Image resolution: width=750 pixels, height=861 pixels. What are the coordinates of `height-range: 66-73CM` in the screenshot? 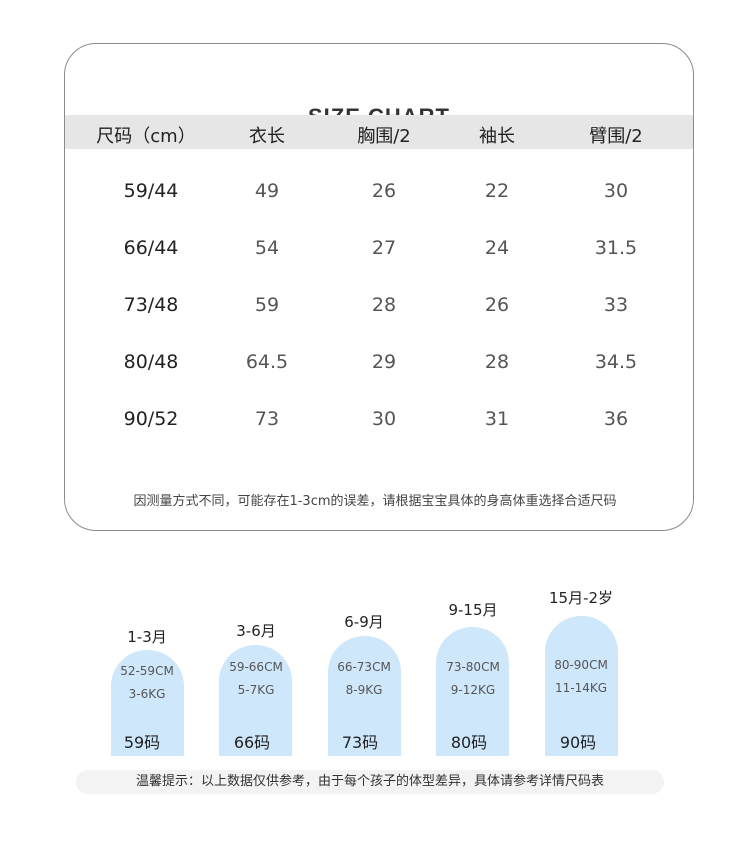 It's located at (364, 667).